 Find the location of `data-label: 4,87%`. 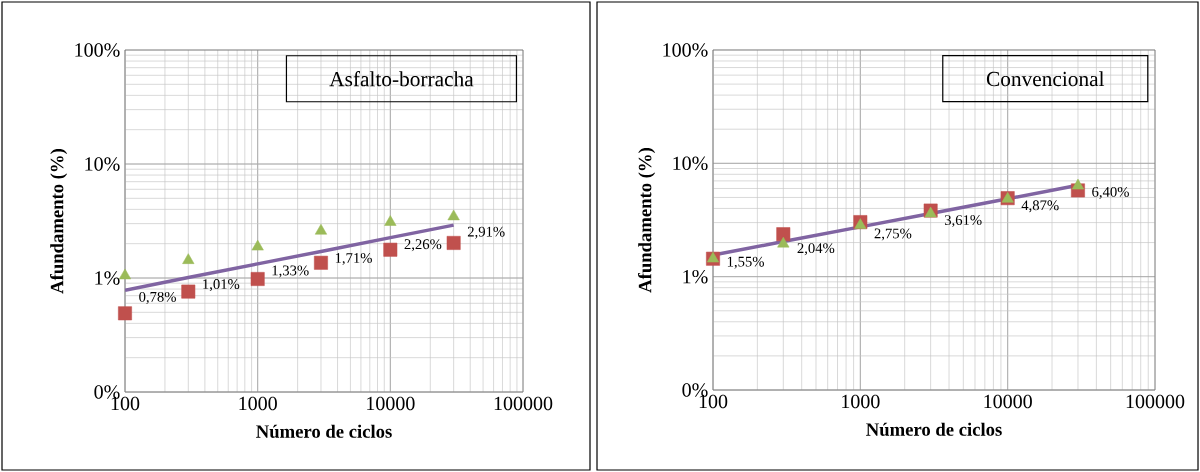

data-label: 4,87% is located at coordinates (1040, 206).